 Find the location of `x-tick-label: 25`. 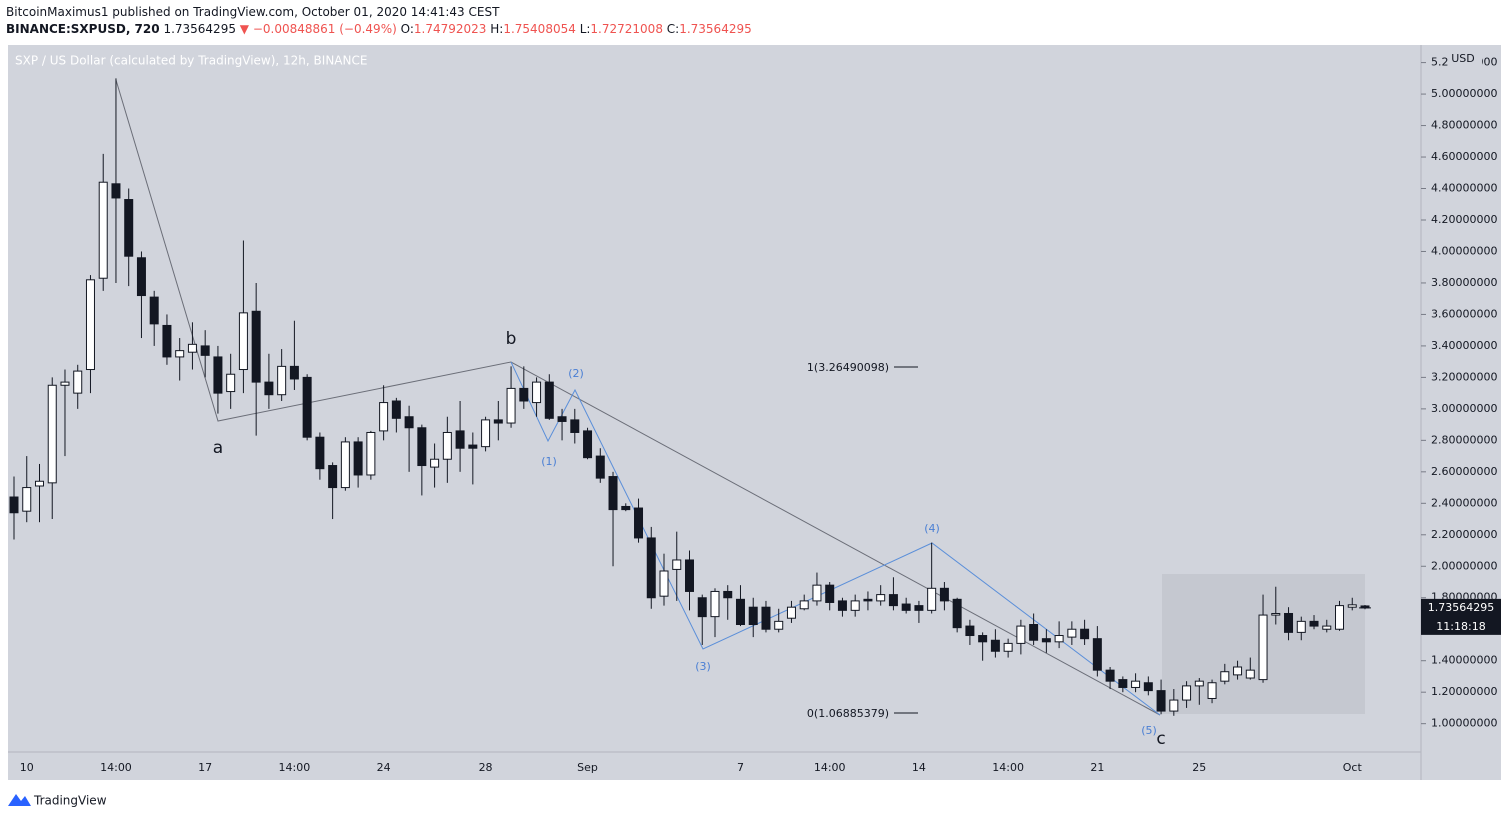

x-tick-label: 25 is located at coordinates (1199, 767).